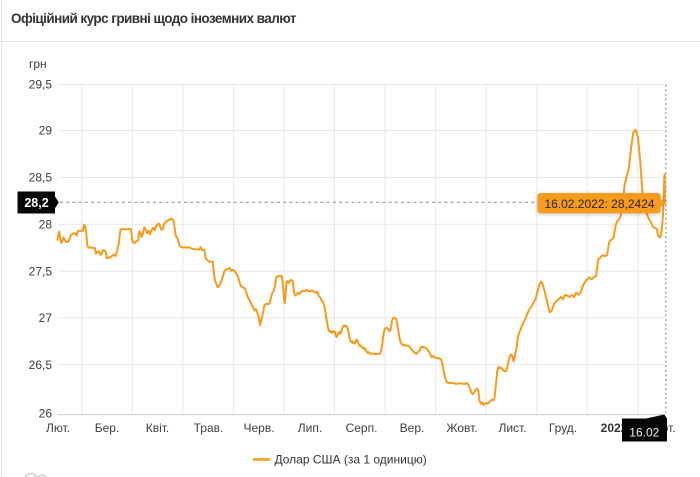  I want to click on svg-text: 29,5, so click(41, 85).